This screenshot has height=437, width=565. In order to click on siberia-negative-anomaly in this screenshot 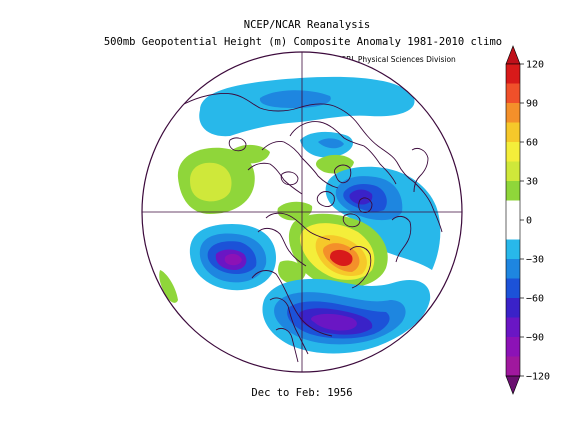, I will do `click(307, 106)`.